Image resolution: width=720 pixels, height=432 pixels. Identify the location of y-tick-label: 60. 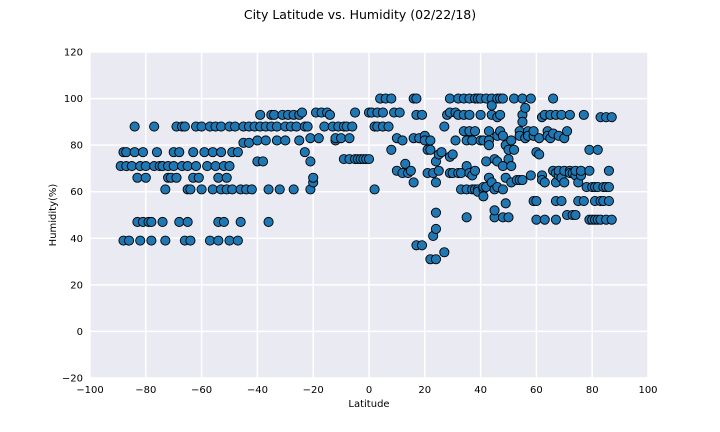
(76, 192).